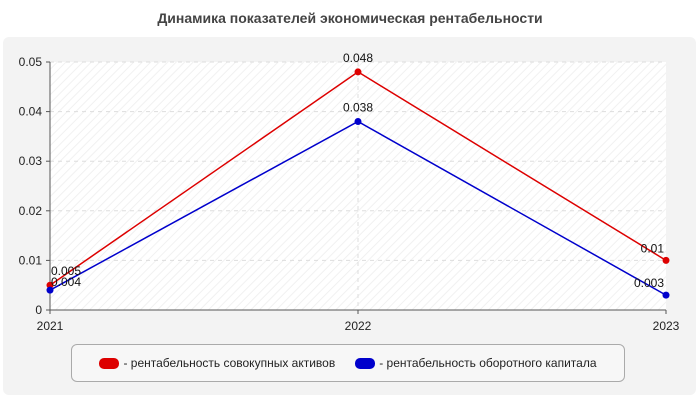  Describe the element at coordinates (653, 248) in the screenshot. I see `data-label: 0.01` at that location.